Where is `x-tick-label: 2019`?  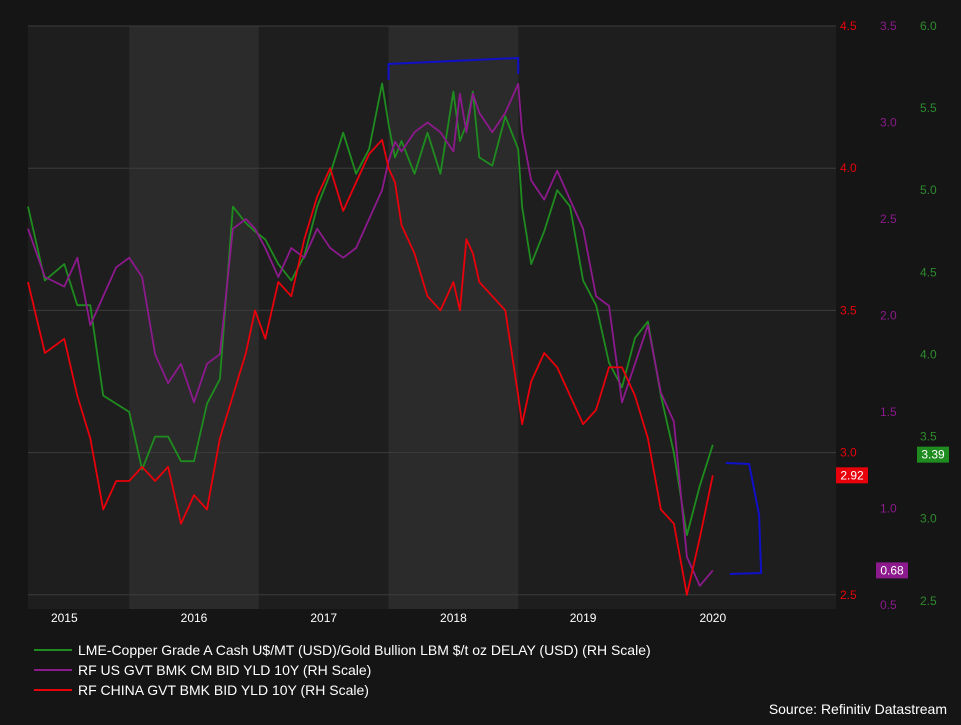
x-tick-label: 2019 is located at coordinates (583, 618).